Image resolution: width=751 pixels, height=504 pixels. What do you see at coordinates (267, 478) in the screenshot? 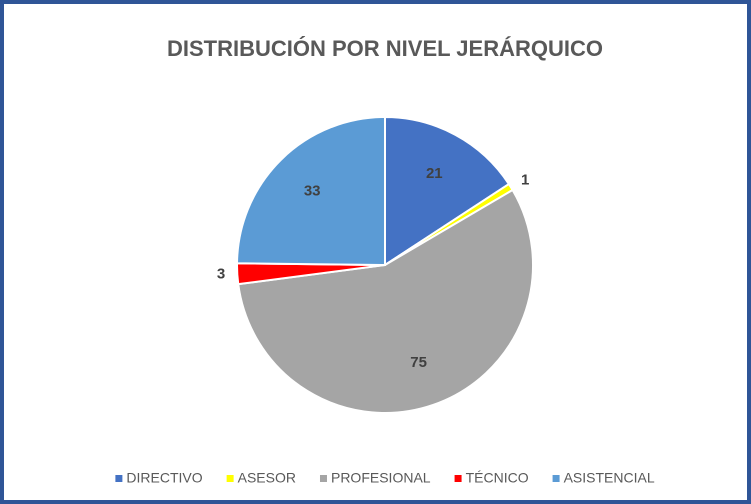
I see `legend-label: ASESOR` at bounding box center [267, 478].